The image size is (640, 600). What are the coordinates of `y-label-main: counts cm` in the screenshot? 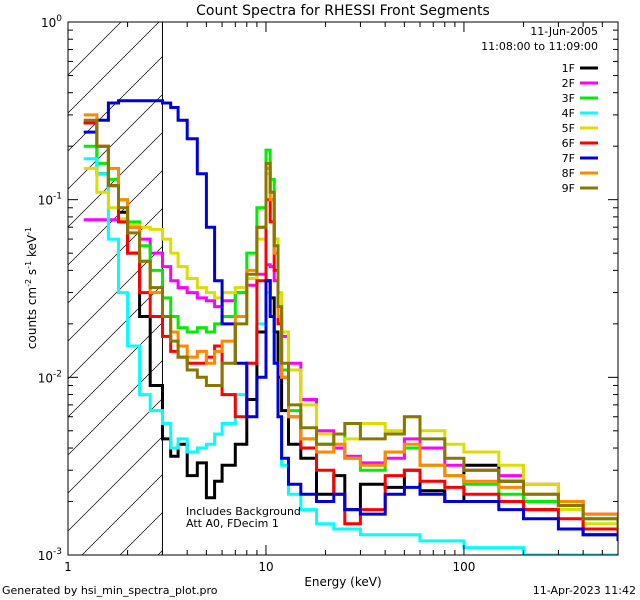 It's located at (32, 318).